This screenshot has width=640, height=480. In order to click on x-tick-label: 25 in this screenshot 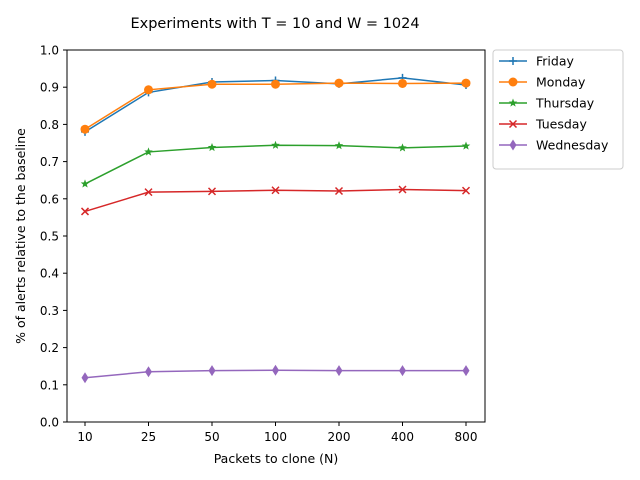, I will do `click(148, 437)`.